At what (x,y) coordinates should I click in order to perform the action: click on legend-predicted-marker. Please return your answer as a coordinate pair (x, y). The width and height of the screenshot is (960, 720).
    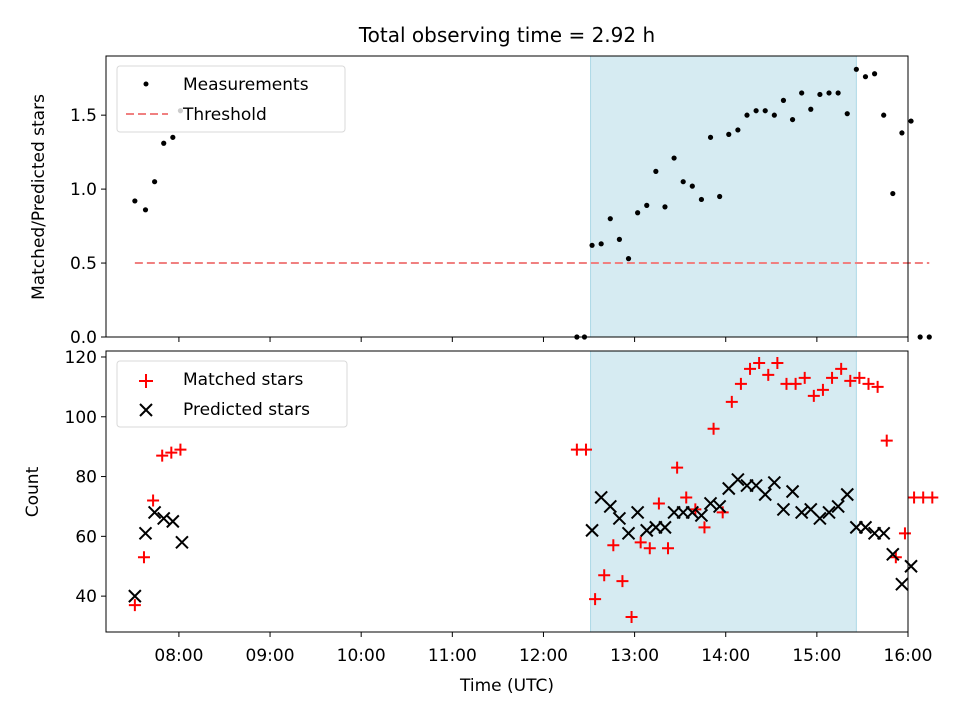
    Looking at the image, I should click on (146, 410).